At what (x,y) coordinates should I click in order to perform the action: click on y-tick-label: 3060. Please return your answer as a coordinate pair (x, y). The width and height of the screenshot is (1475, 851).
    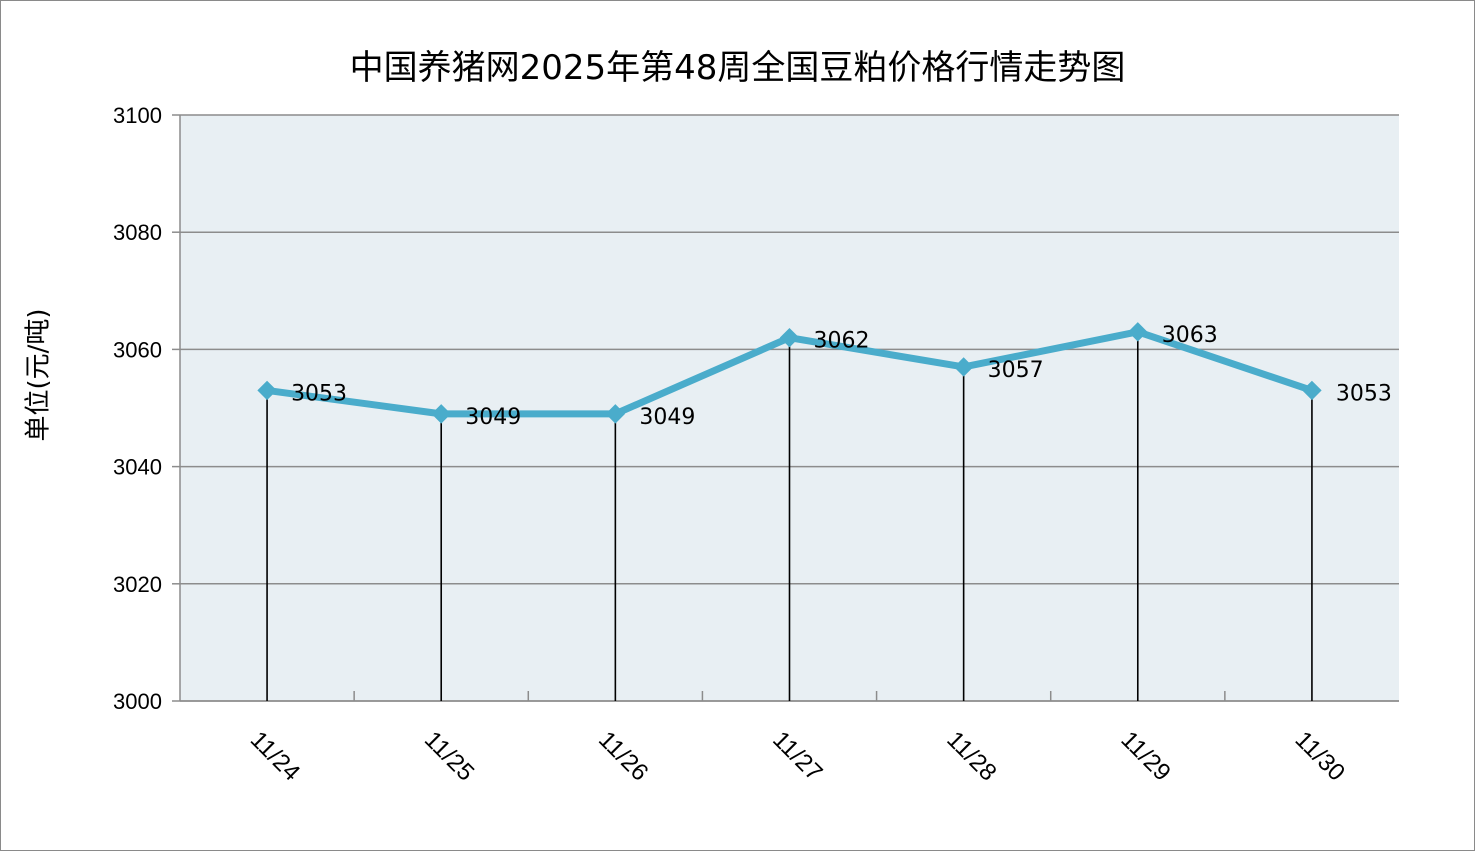
    Looking at the image, I should click on (137, 349).